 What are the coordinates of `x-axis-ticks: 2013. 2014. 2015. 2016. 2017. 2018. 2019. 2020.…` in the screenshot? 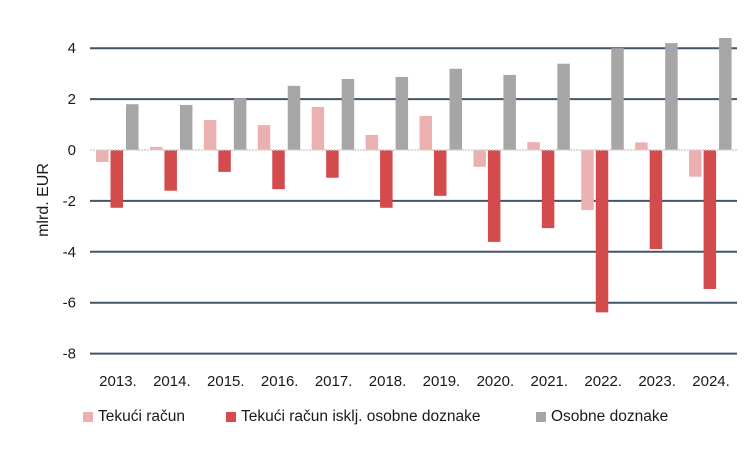 It's located at (414, 381).